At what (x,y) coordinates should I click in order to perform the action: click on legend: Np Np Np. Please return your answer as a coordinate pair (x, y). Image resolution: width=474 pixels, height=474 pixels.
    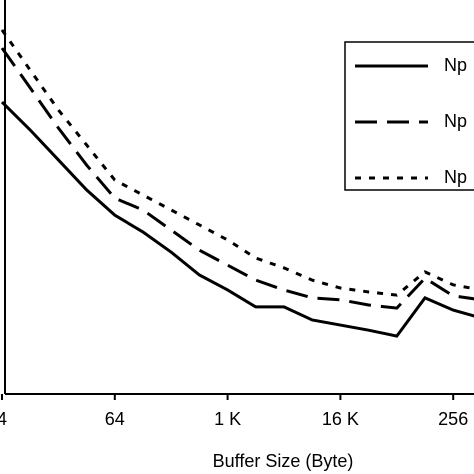
    Looking at the image, I should click on (409, 116).